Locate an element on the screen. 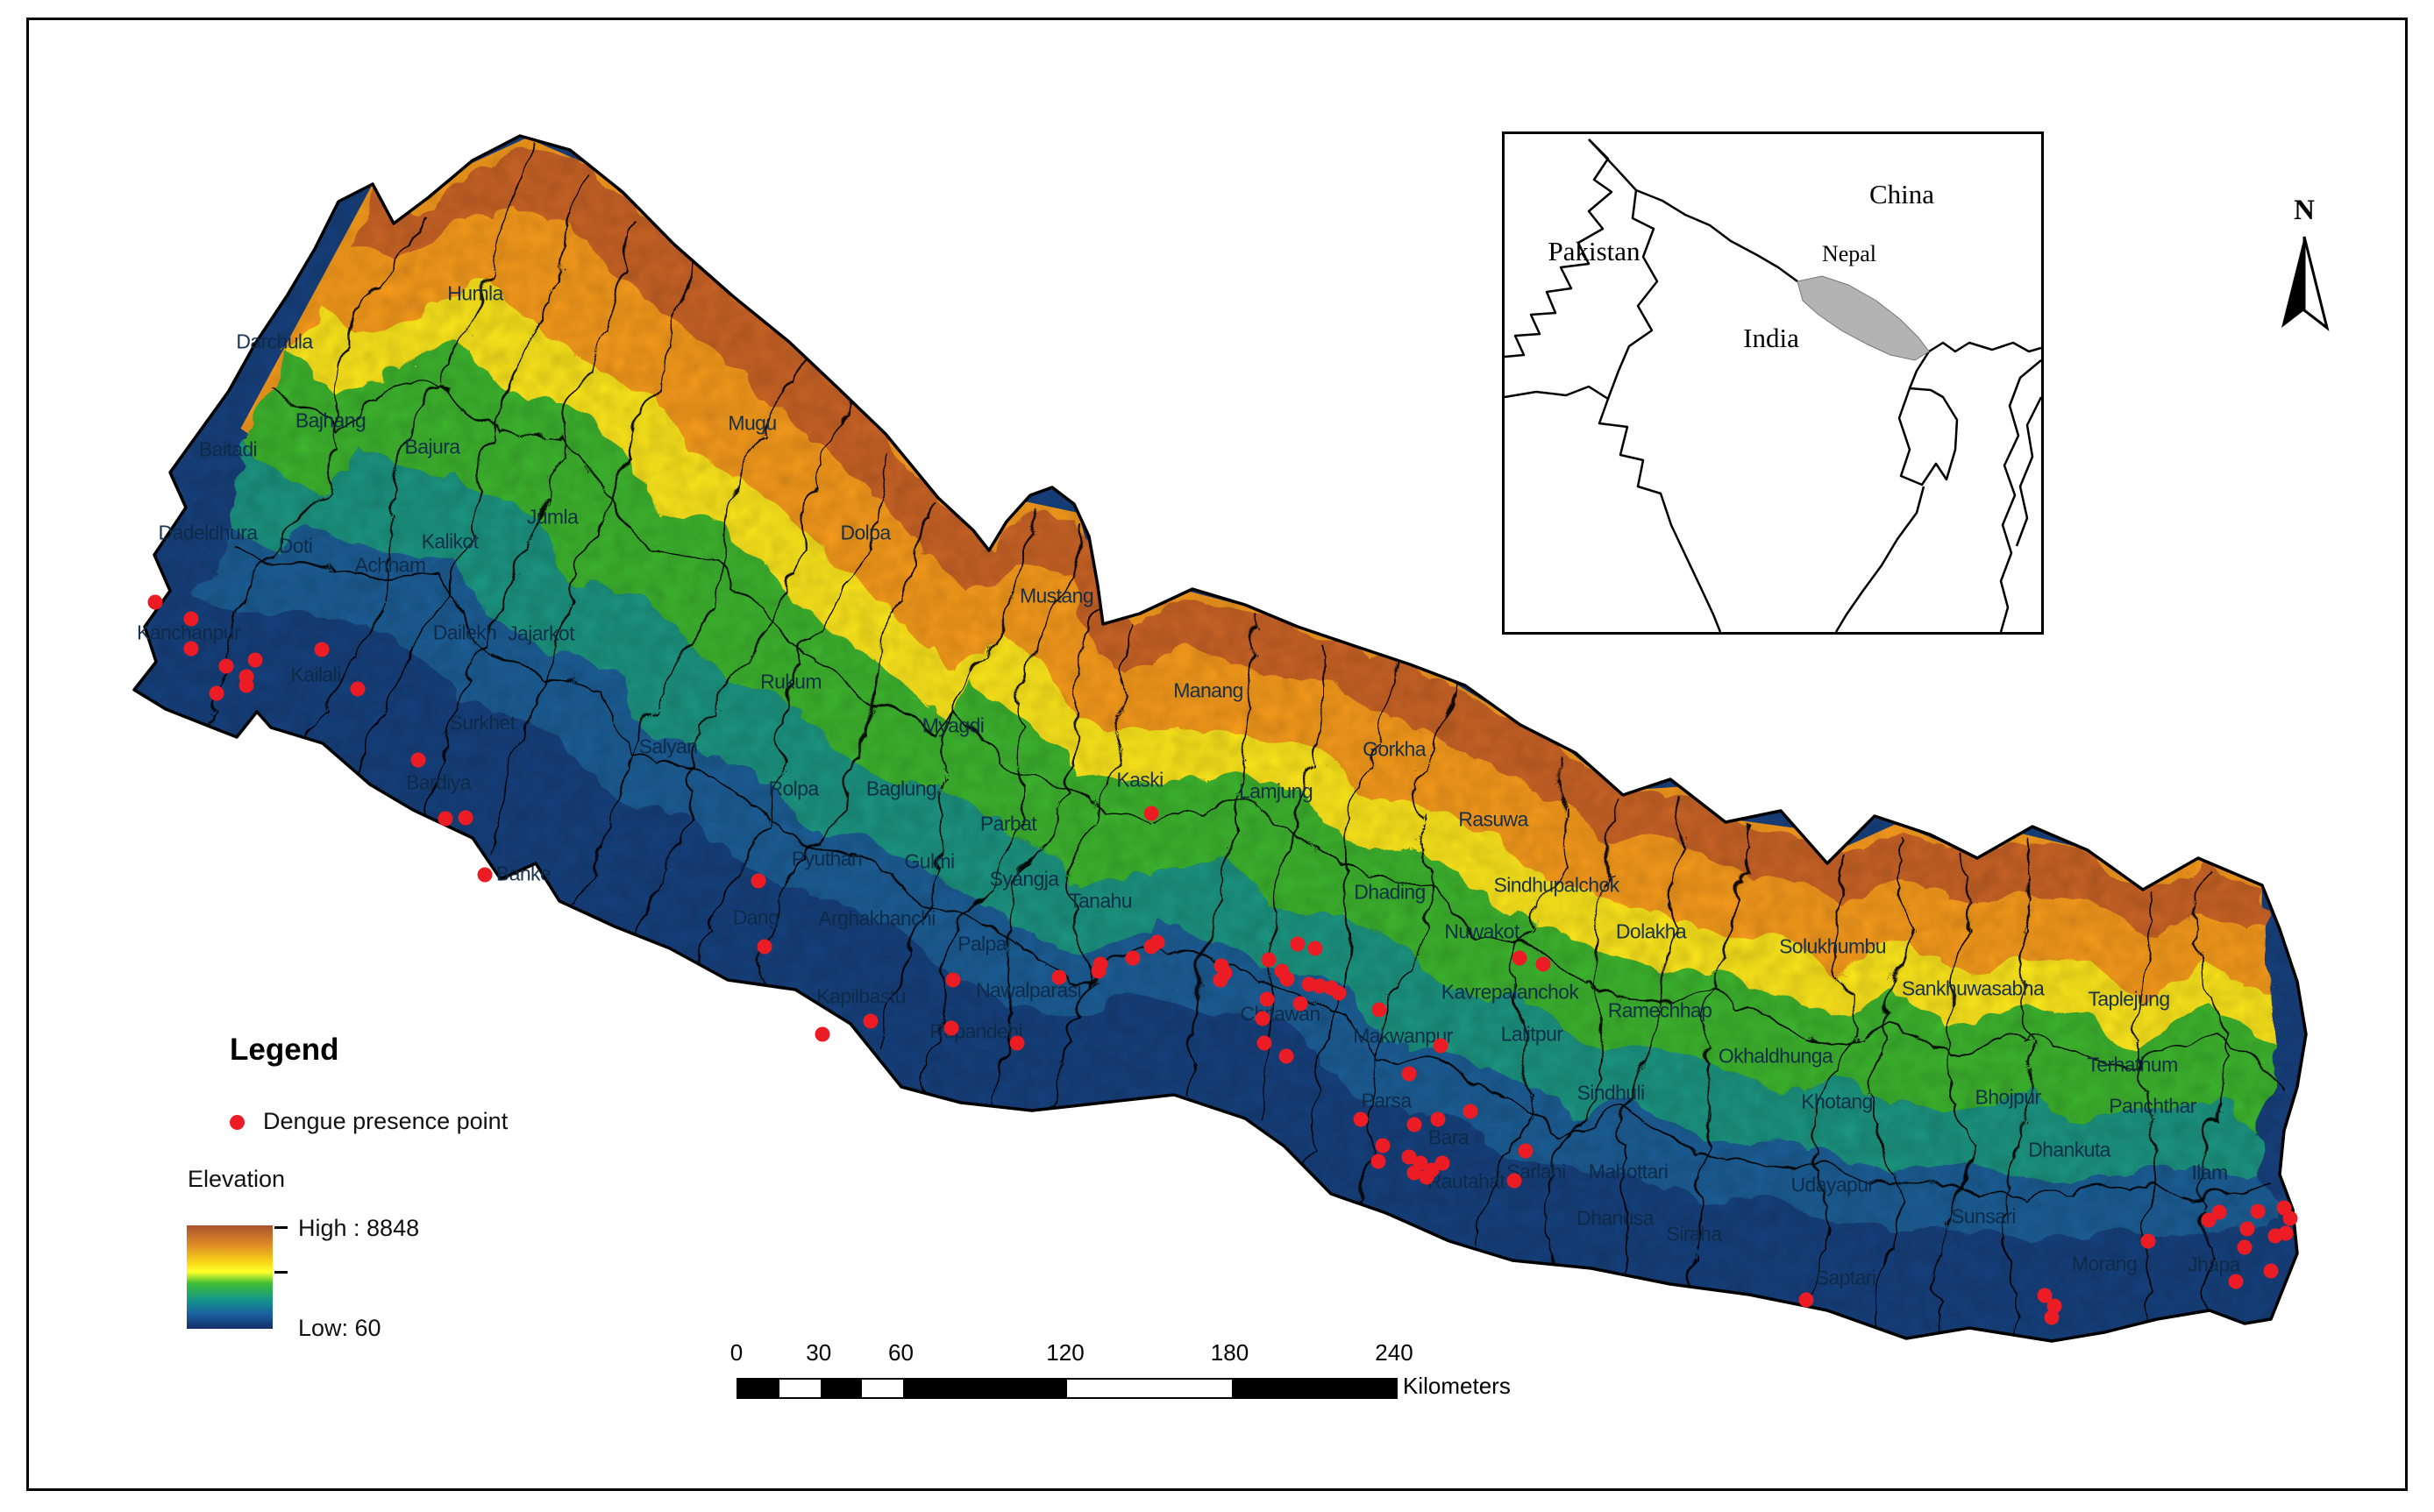 The height and width of the screenshot is (1512, 2434). north-arrow: N is located at coordinates (2305, 265).